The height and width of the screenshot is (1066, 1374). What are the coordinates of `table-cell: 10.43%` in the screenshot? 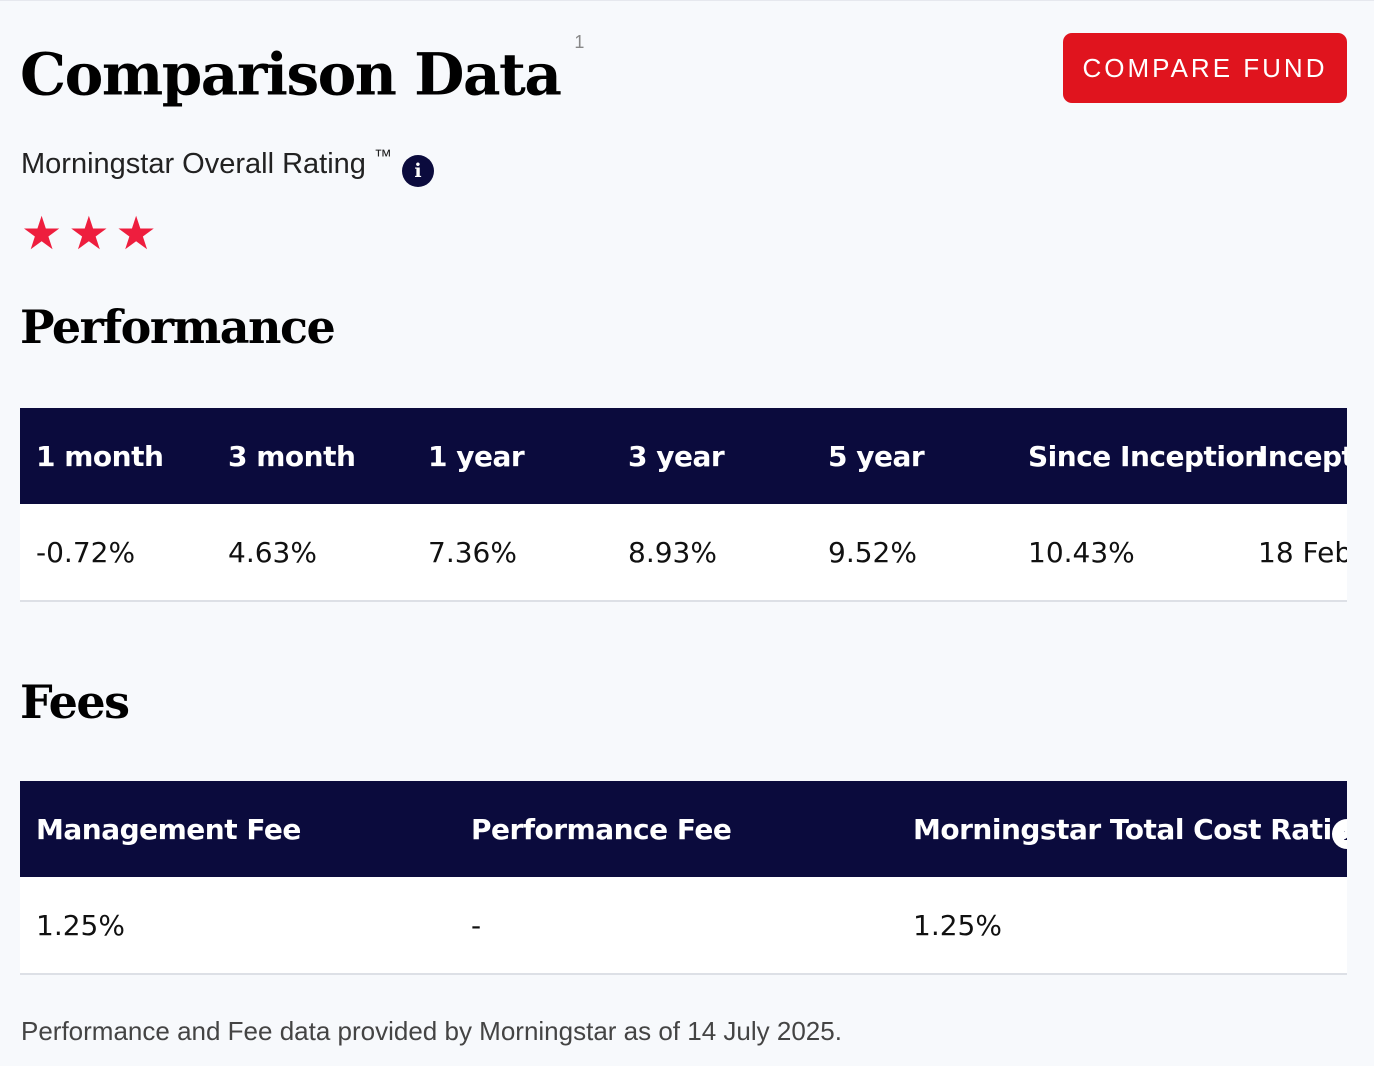 It's located at (1081, 552).